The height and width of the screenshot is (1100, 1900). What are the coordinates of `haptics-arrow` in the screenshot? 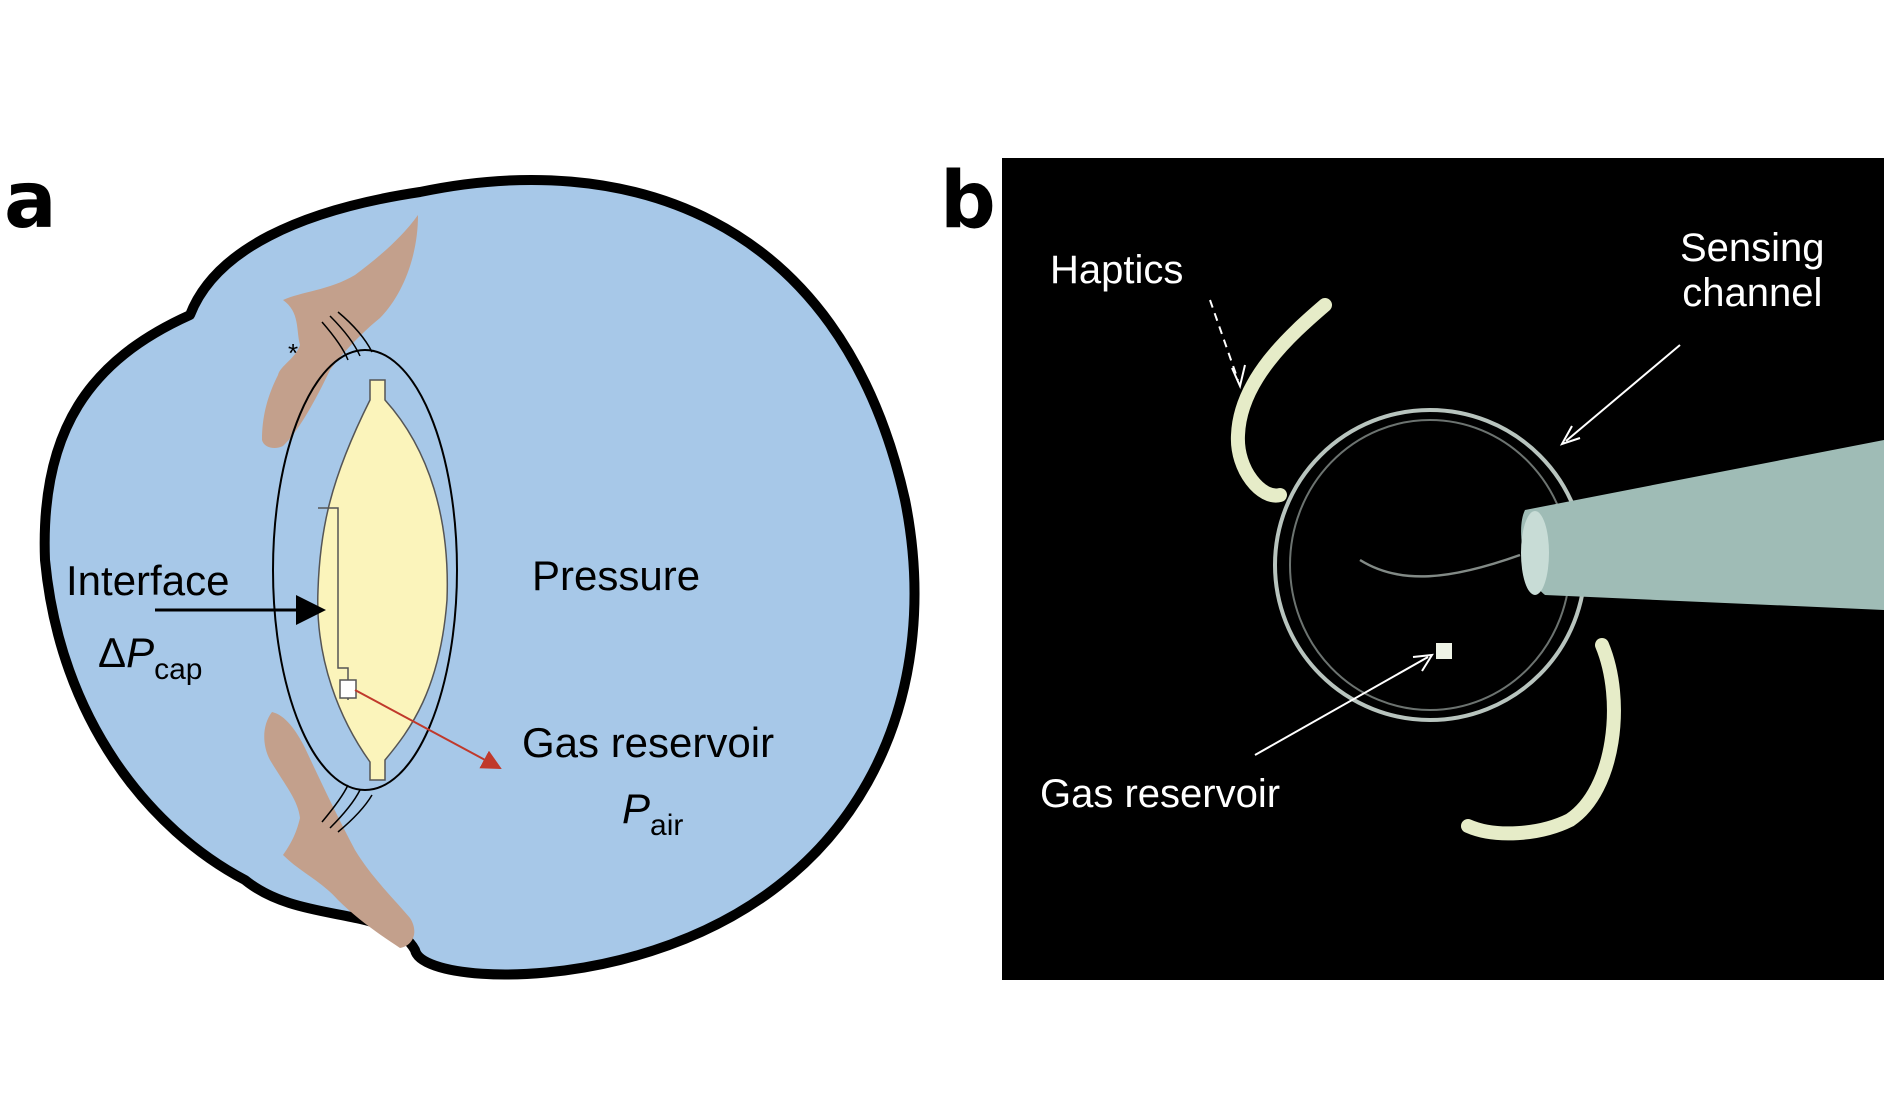 It's located at (1224, 340).